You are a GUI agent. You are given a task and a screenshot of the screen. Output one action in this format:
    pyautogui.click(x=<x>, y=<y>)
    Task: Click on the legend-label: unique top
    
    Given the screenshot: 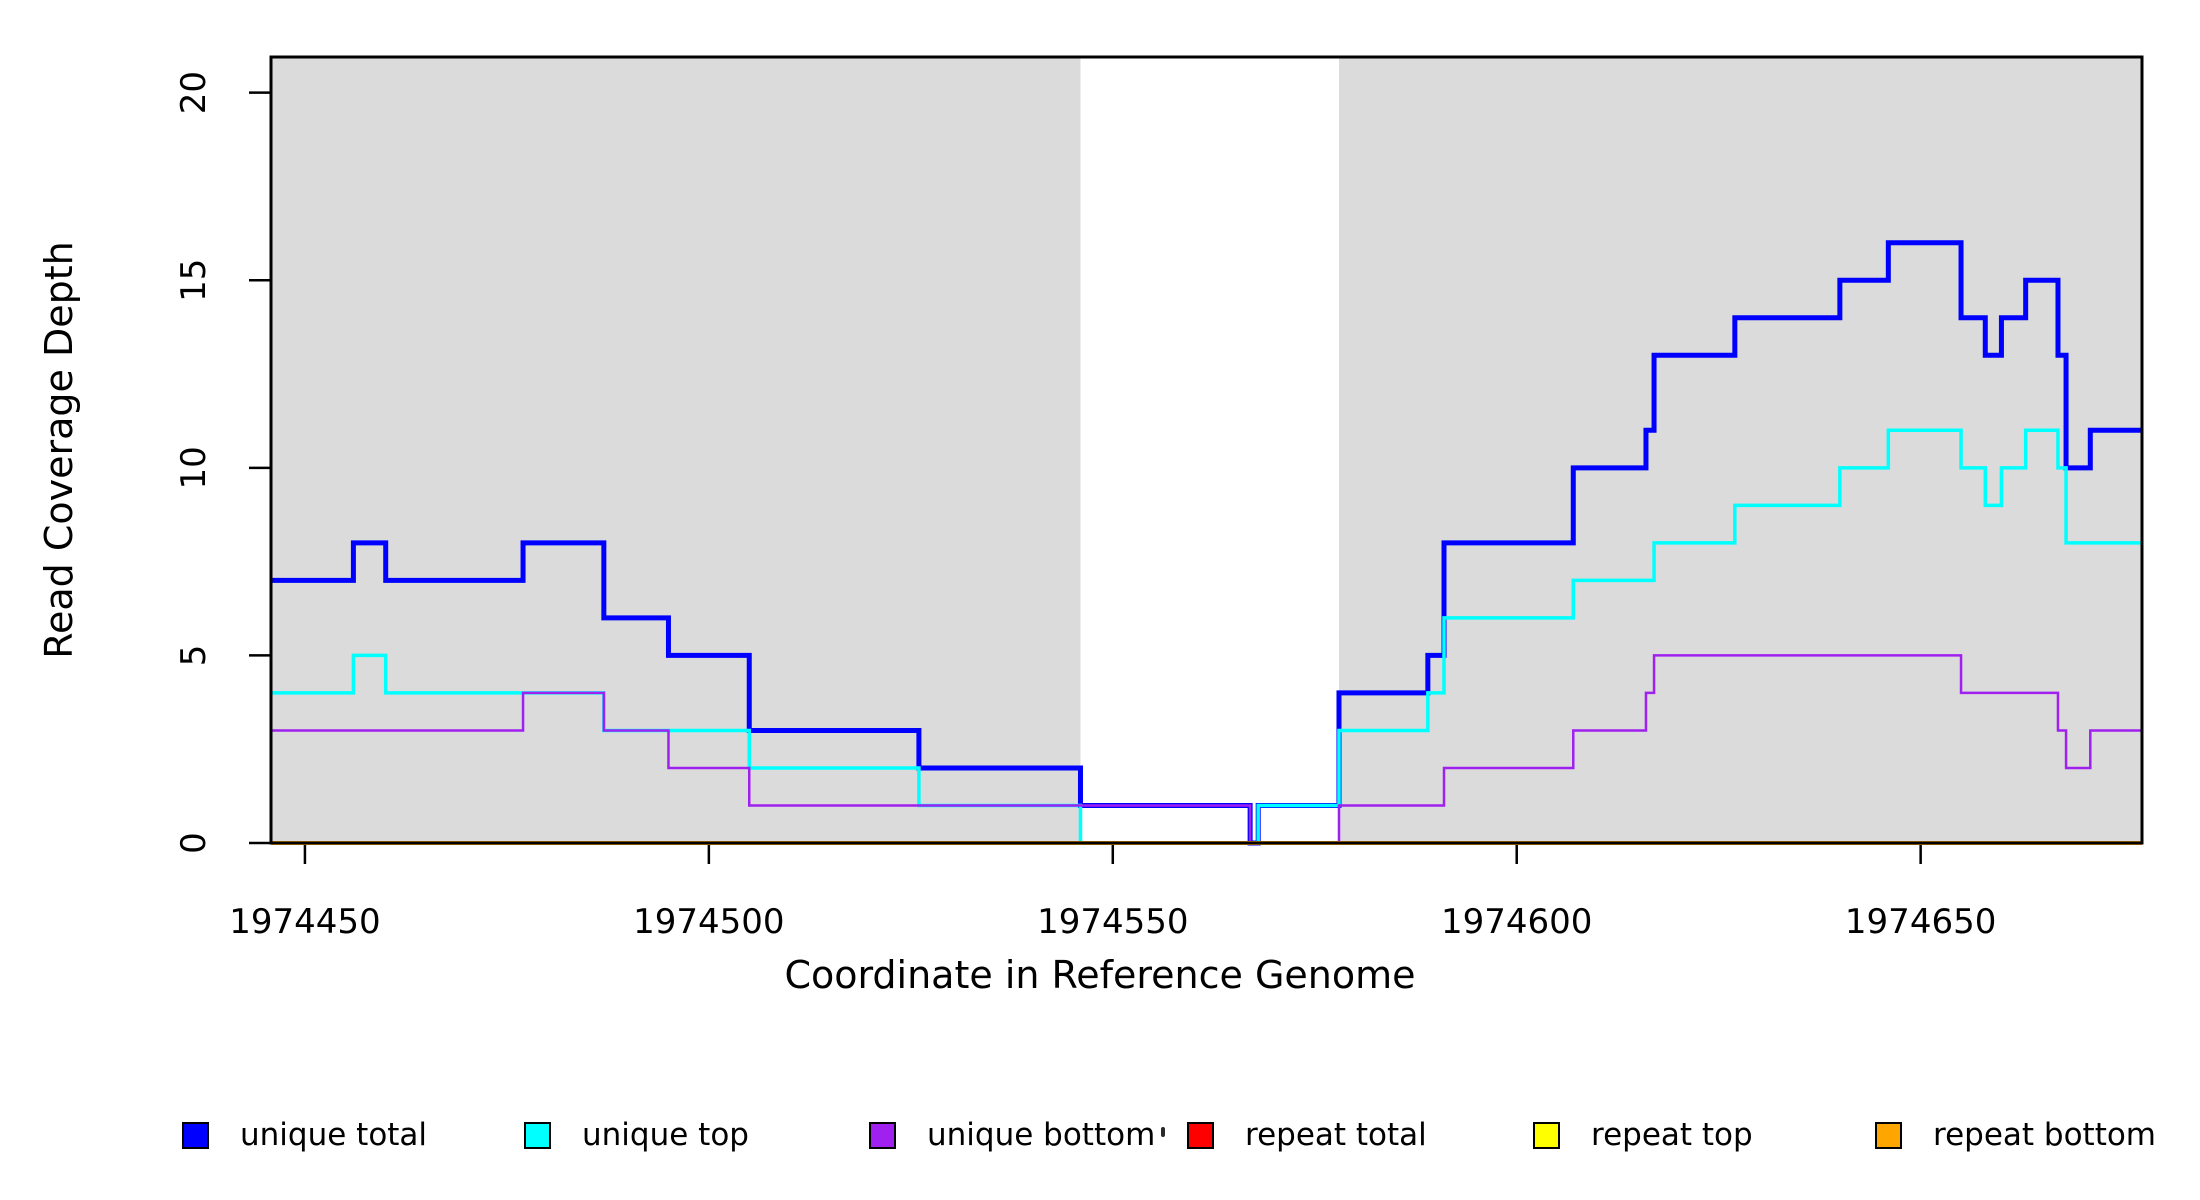 What is the action you would take?
    pyautogui.click(x=665, y=1135)
    